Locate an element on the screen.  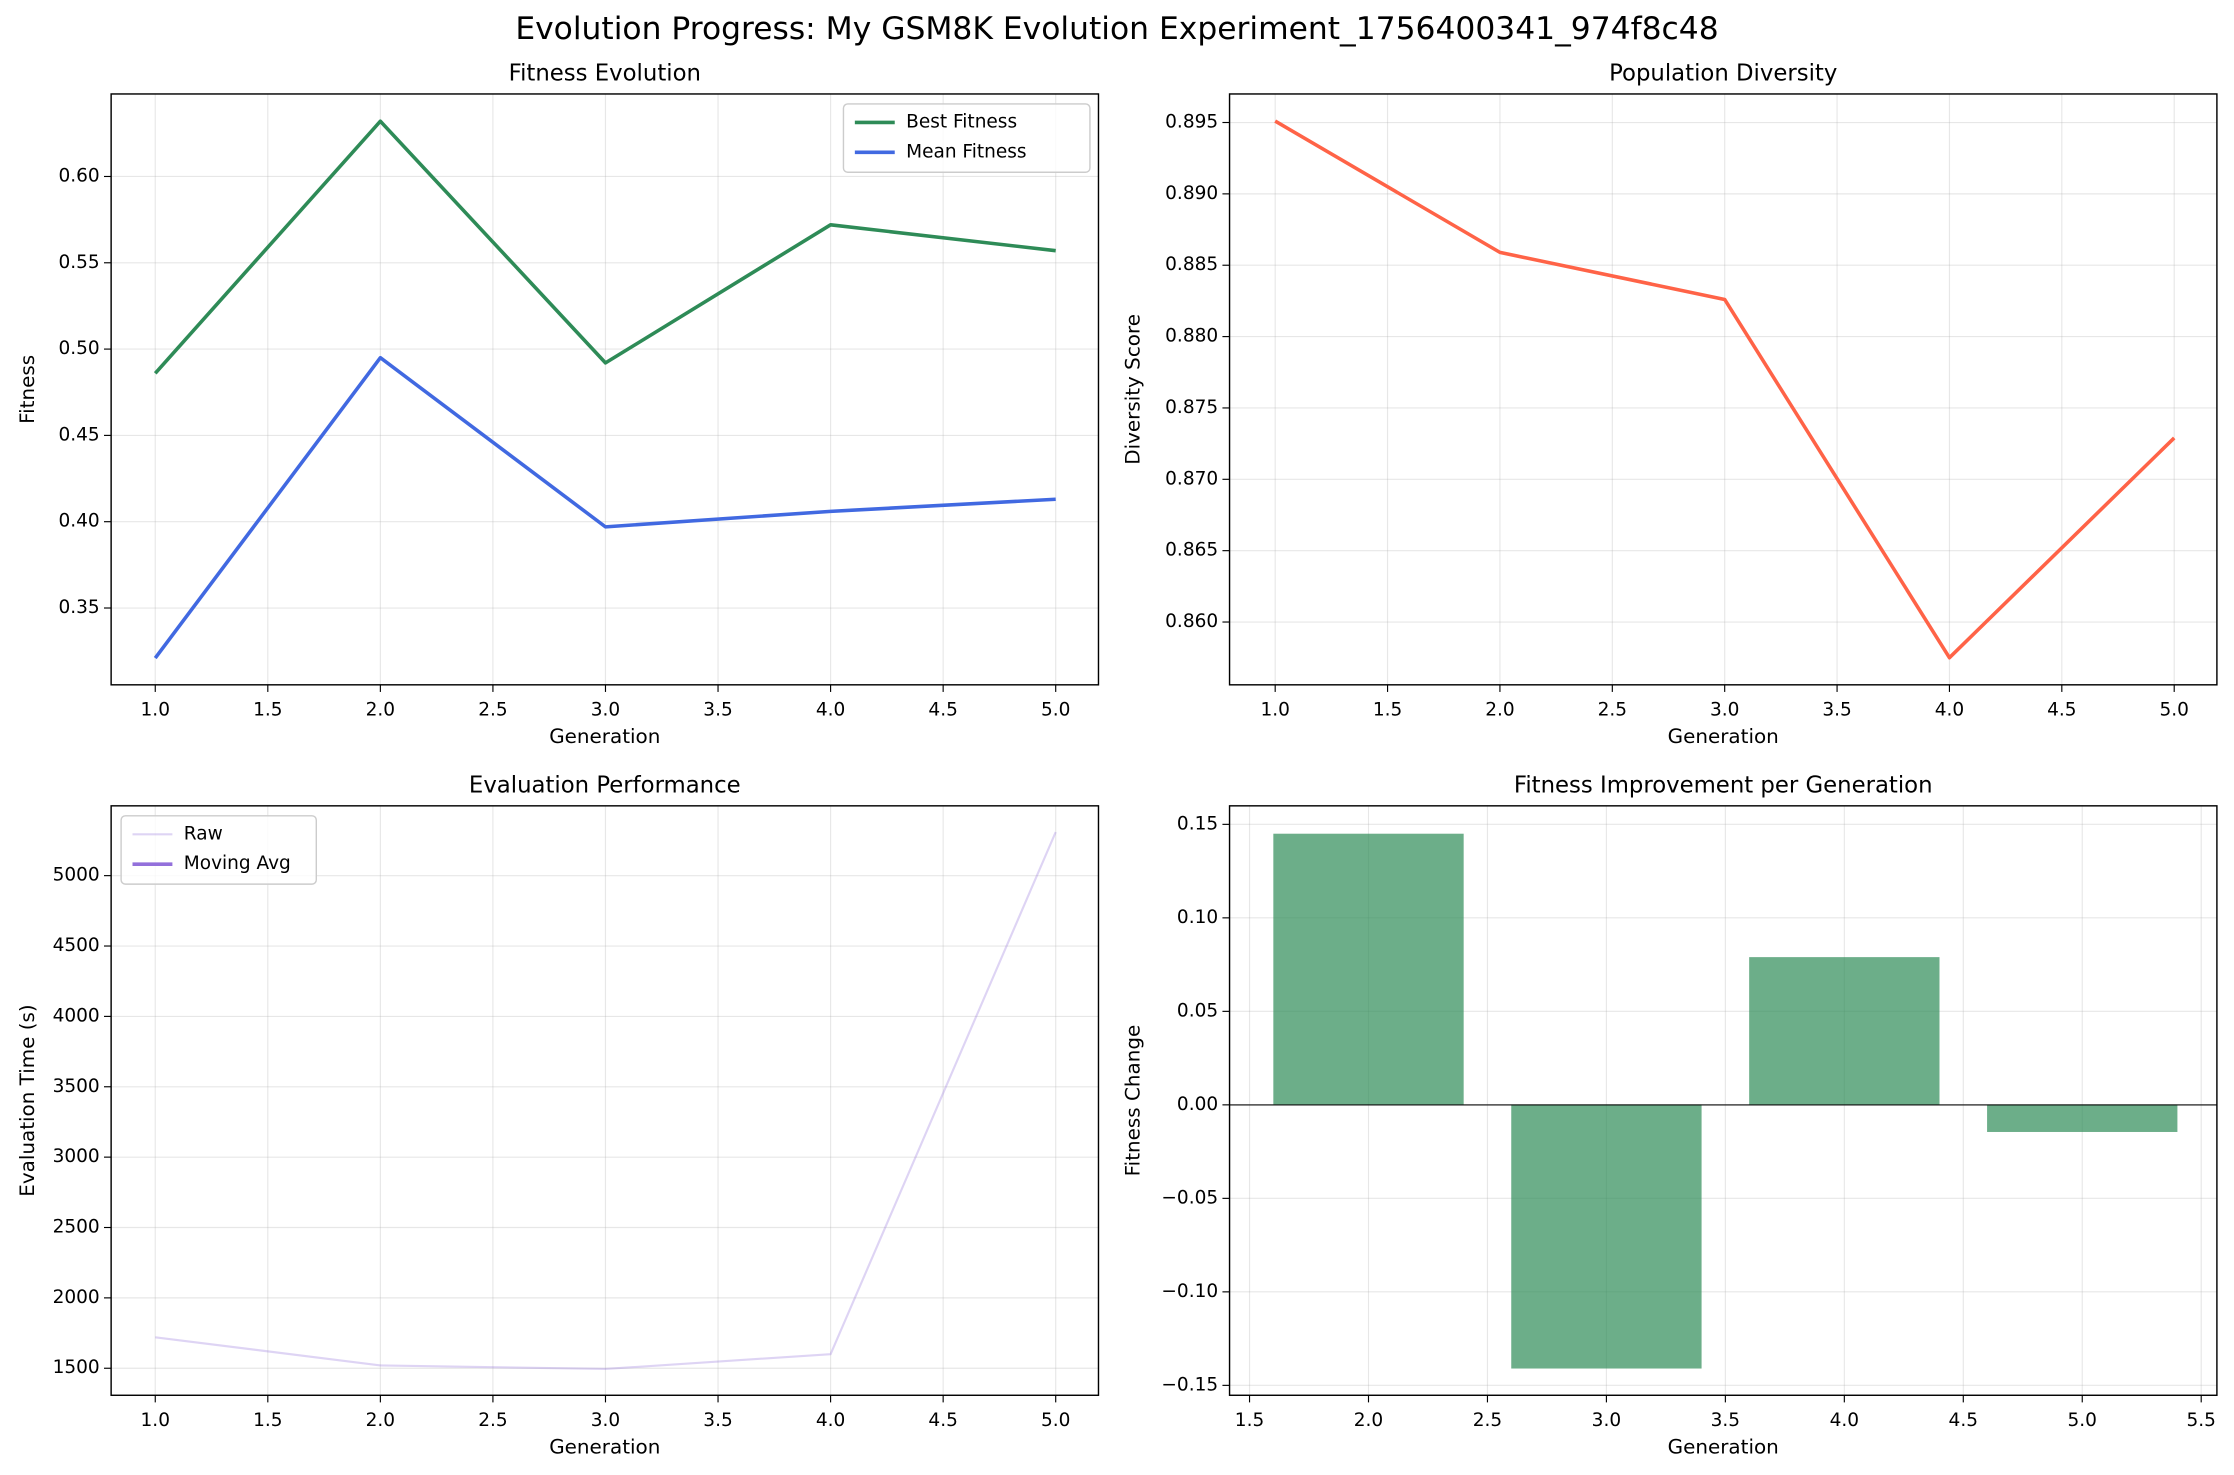
y-tick-label: 0.35 is located at coordinates (79, 607).